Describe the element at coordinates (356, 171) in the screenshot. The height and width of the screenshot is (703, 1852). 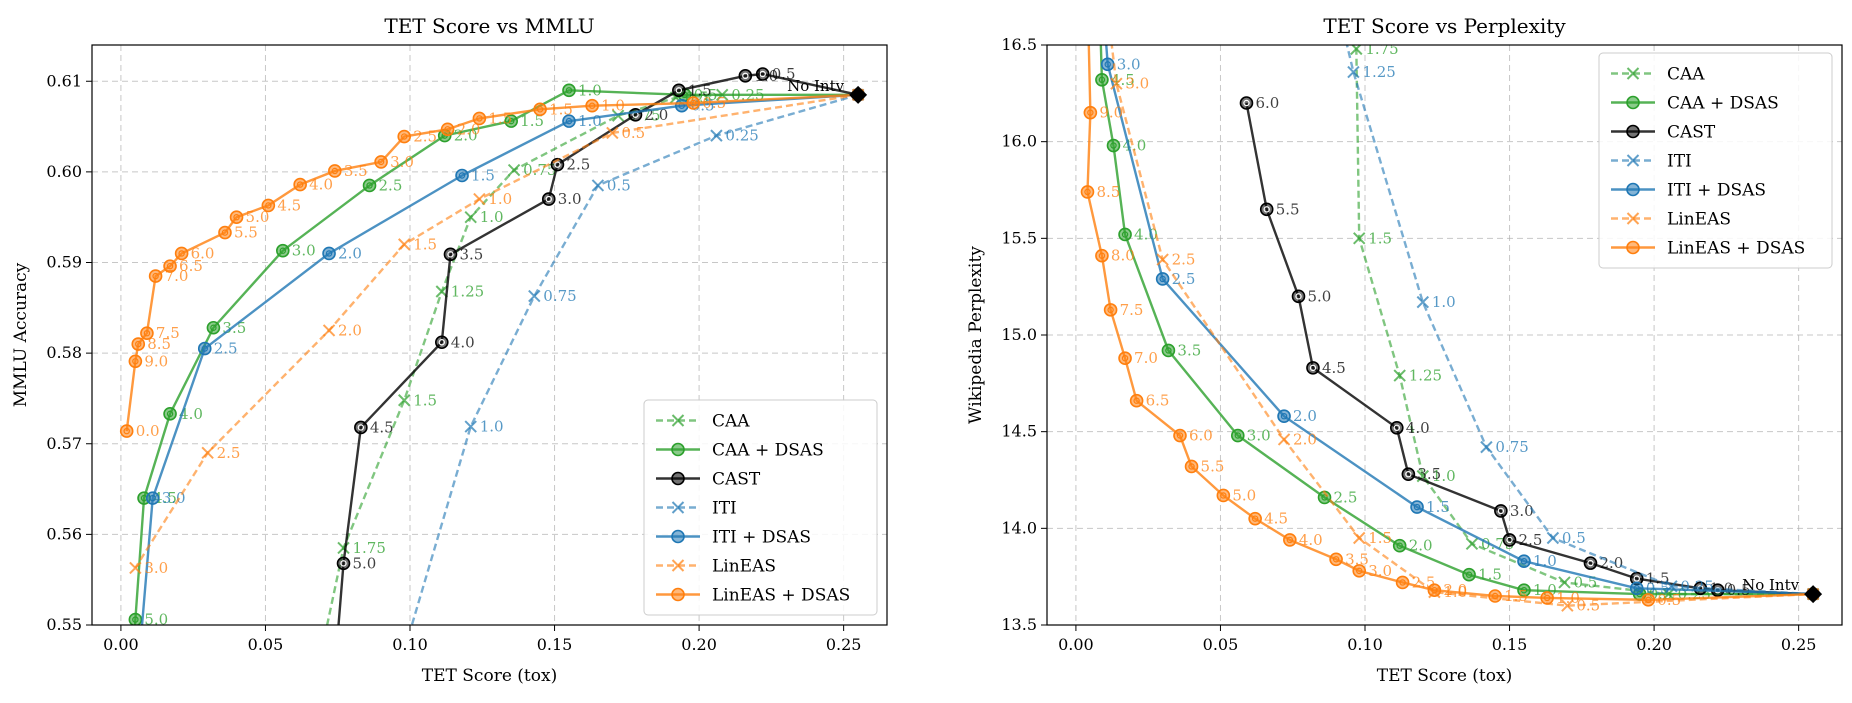
I see `data-label: 3.5` at that location.